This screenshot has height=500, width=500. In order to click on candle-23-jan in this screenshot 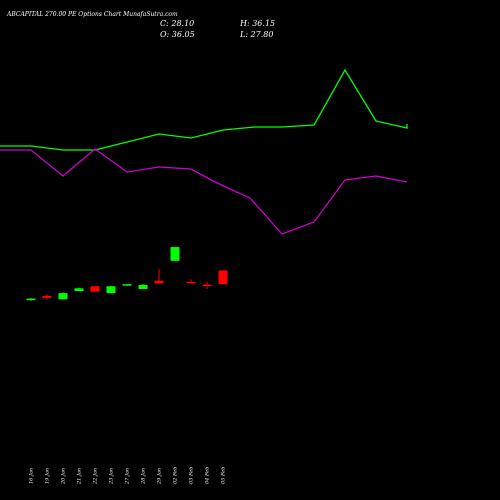, I will do `click(111, 290)`.